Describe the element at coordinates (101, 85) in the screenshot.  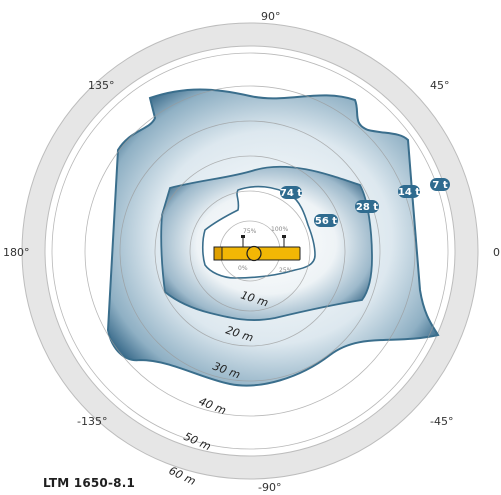
I see `angle-135: 135°` at that location.